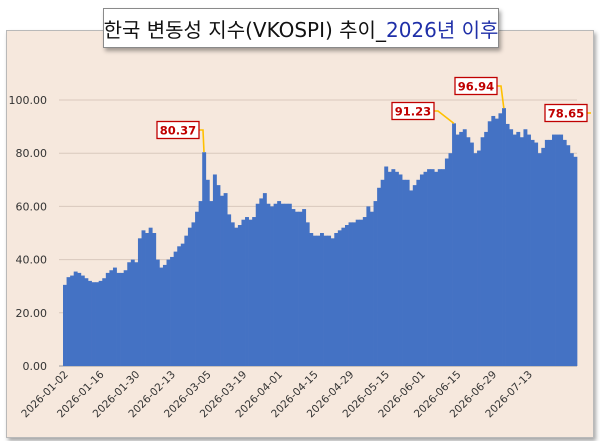 The height and width of the screenshot is (441, 600). What do you see at coordinates (35, 366) in the screenshot?
I see `y-tick-label: 0.00` at bounding box center [35, 366].